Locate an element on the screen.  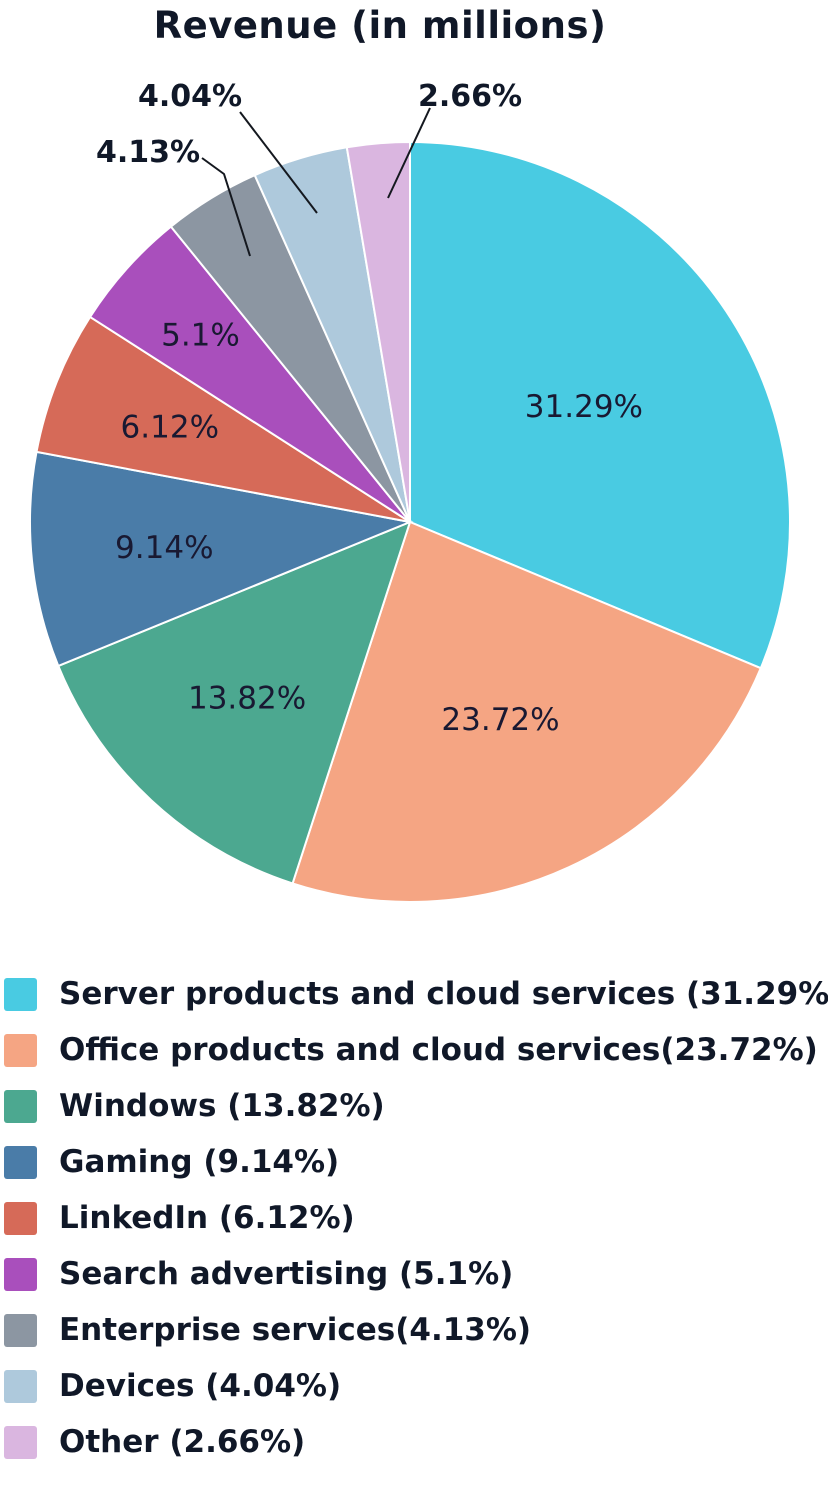
legend-row: LinkedIn (6.12%) is located at coordinates (416, 1218).